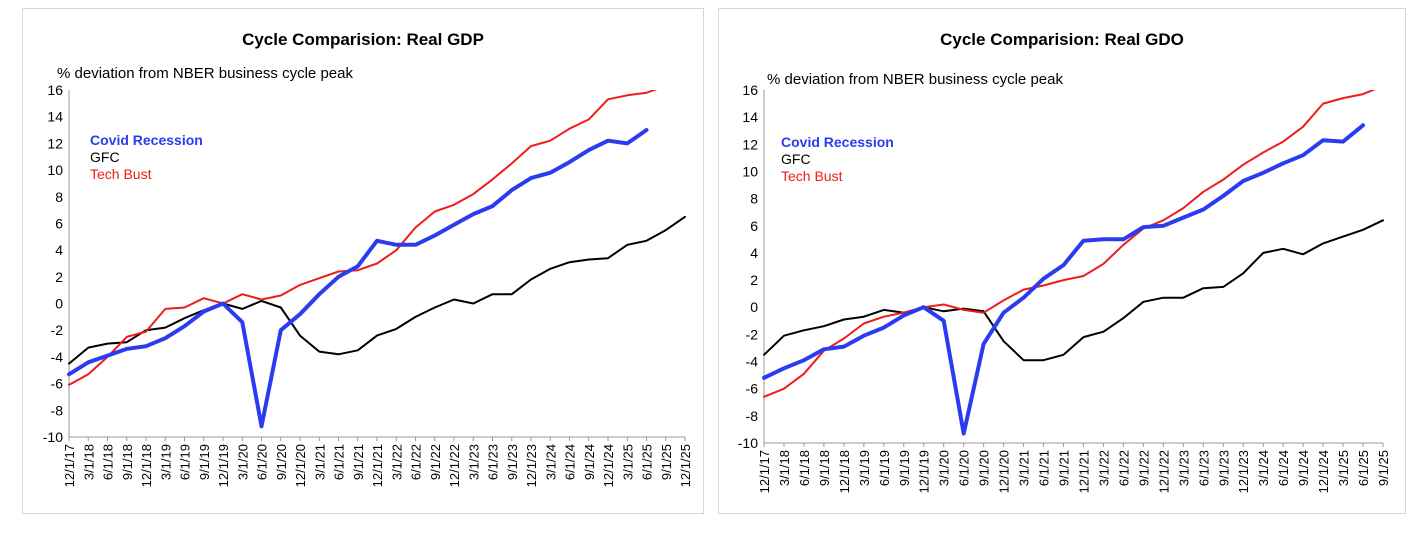 This screenshot has width=1428, height=556. I want to click on x-tick-label: 9/1/25, so click(1383, 468).